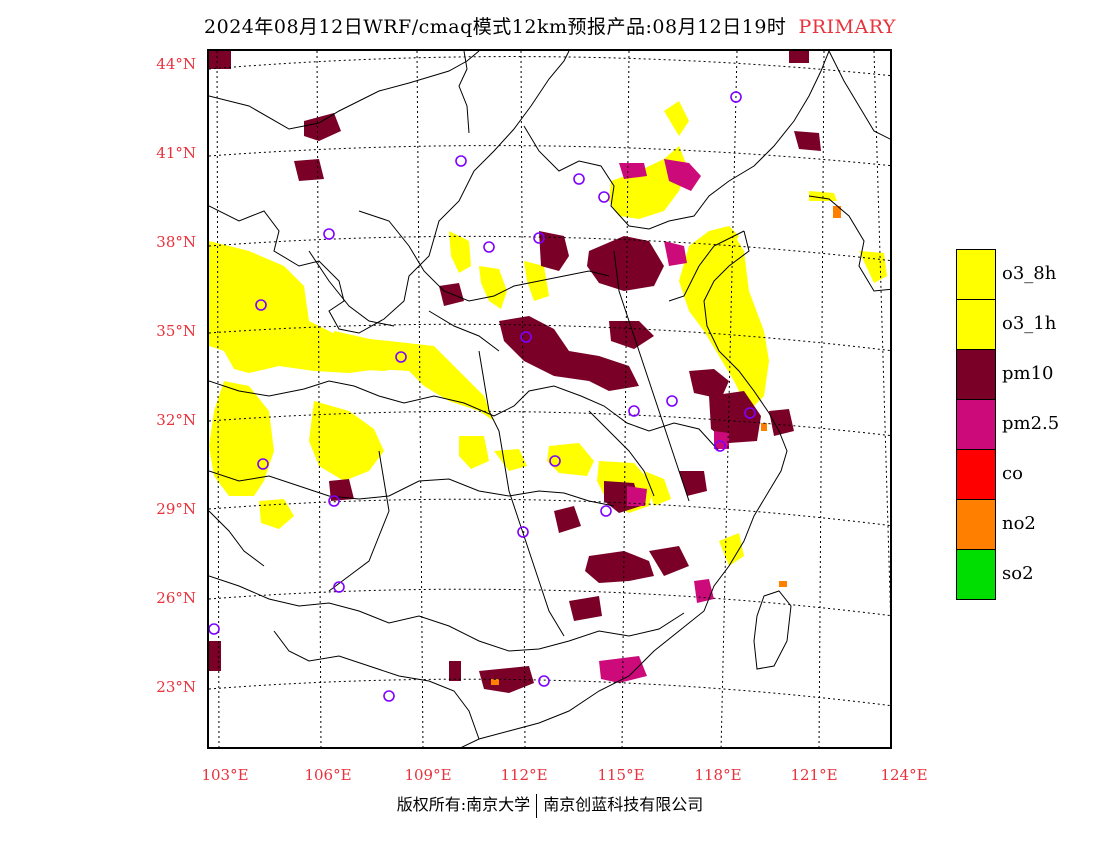 The height and width of the screenshot is (850, 1100). Describe the element at coordinates (176, 509) in the screenshot. I see `lat-label-29: 29°N` at that location.